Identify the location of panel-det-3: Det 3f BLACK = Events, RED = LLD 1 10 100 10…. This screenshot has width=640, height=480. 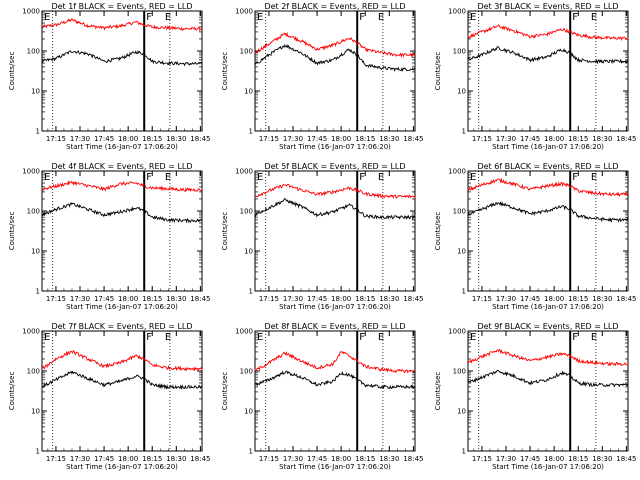
(535, 76).